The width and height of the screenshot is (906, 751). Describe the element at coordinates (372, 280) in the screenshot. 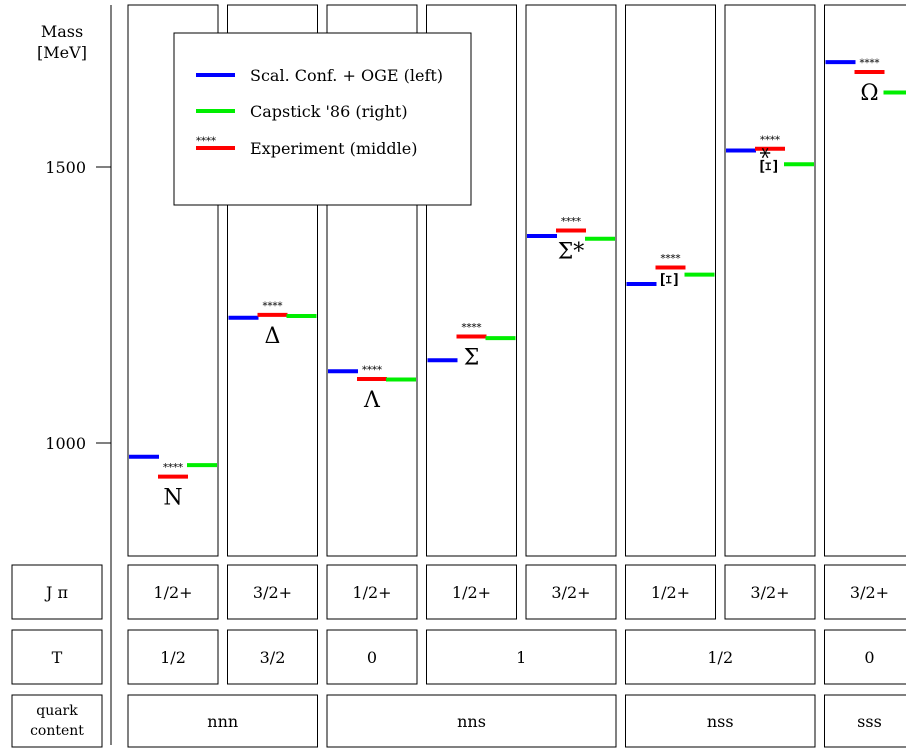

I see `column-lambda` at that location.